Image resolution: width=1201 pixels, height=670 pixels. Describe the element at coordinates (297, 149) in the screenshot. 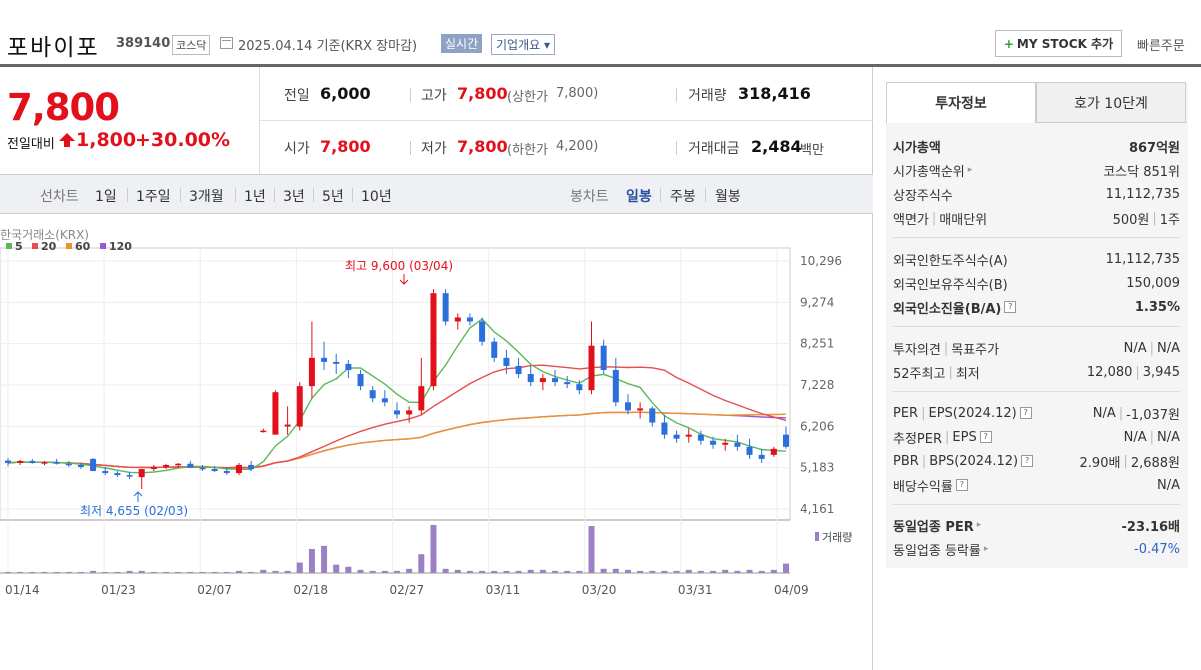

I see `open-label: 시가` at that location.